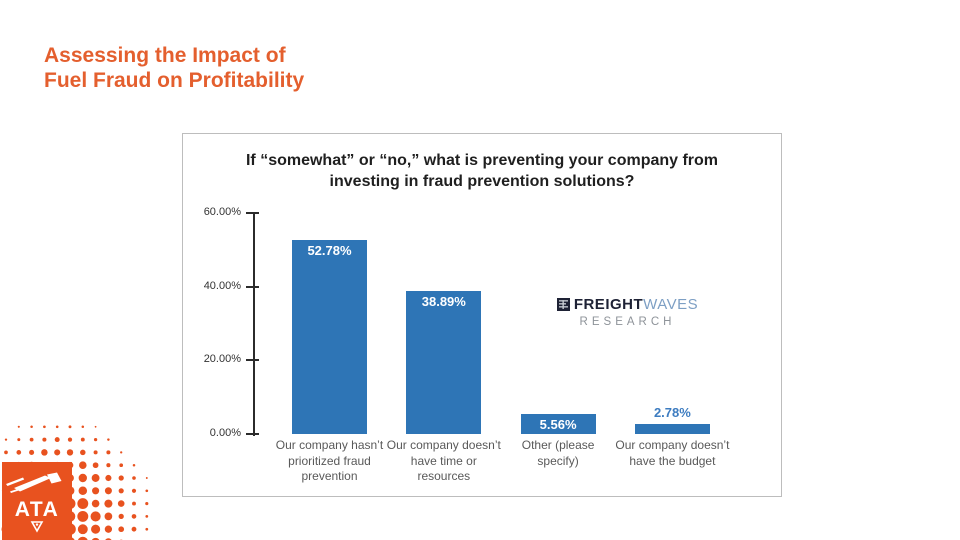 Image resolution: width=960 pixels, height=540 pixels. I want to click on y-axis-tick-label: 40.00%, so click(222, 285).